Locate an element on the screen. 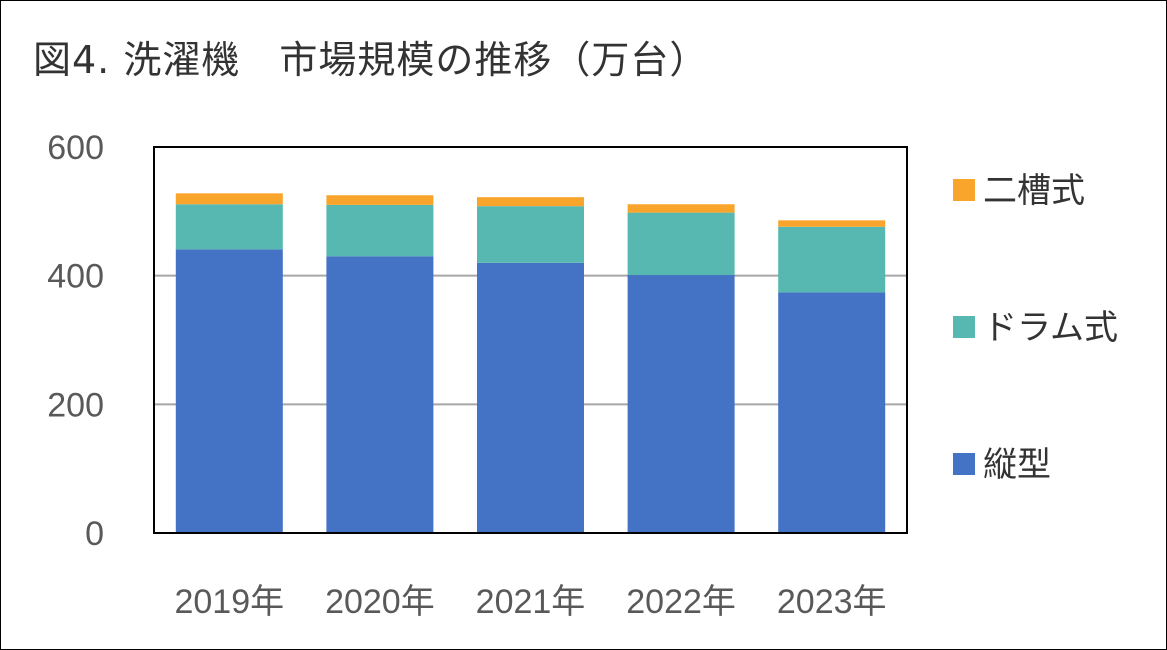 Image resolution: width=1167 pixels, height=650 pixels. y-tick-label: 0 is located at coordinates (94, 534).